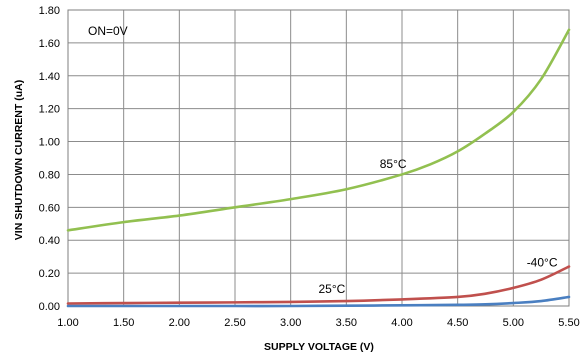  Describe the element at coordinates (542, 263) in the screenshot. I see `series-label: -40°C` at that location.